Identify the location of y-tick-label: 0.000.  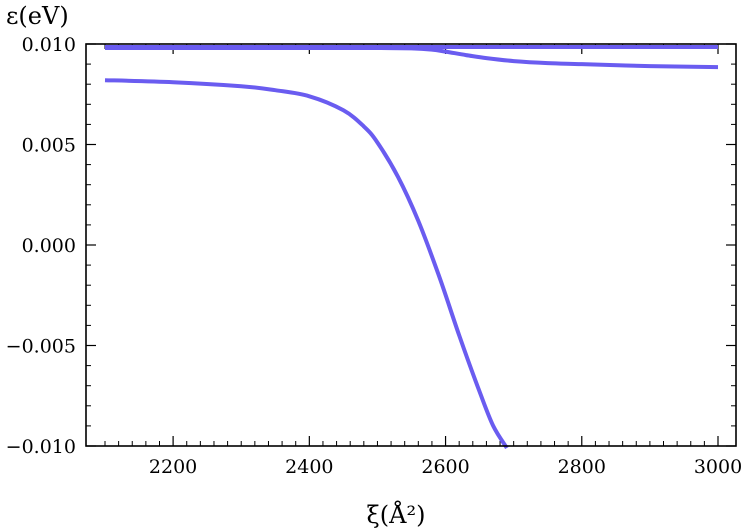
(49, 246).